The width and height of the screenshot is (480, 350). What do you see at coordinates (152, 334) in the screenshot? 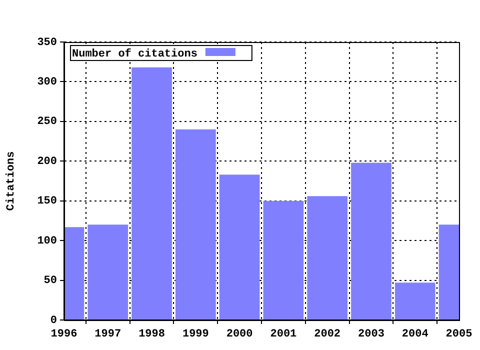
I see `x-tick-label: 1998` at bounding box center [152, 334].